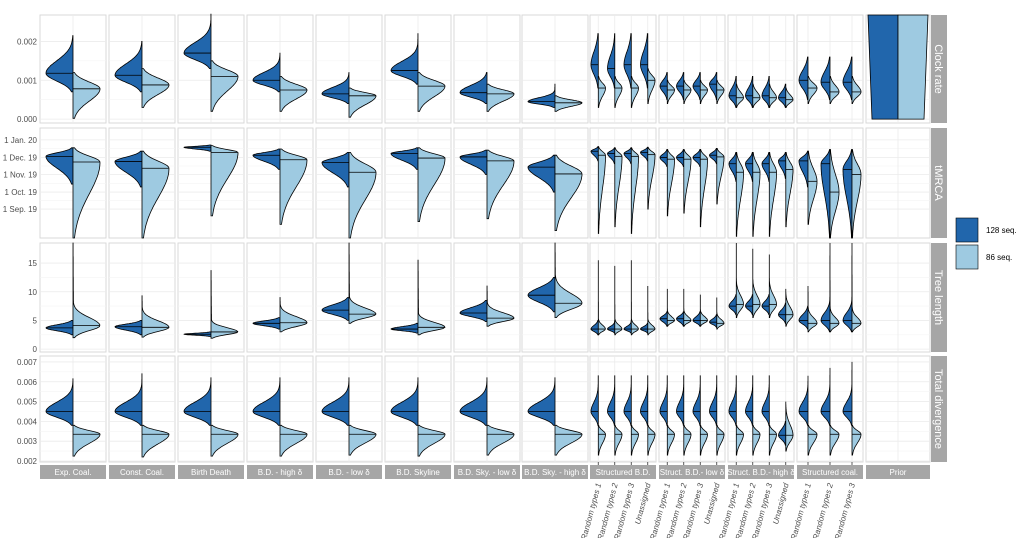  What do you see at coordinates (35, 320) in the screenshot?
I see `y-tick-label: 5` at bounding box center [35, 320].